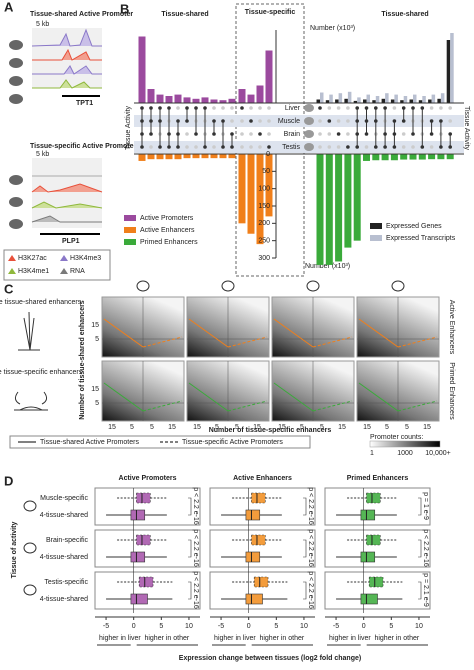  What do you see at coordinates (81, 14) in the screenshot?
I see `section-title: Tissue-shared Active Promoter` at bounding box center [81, 14].